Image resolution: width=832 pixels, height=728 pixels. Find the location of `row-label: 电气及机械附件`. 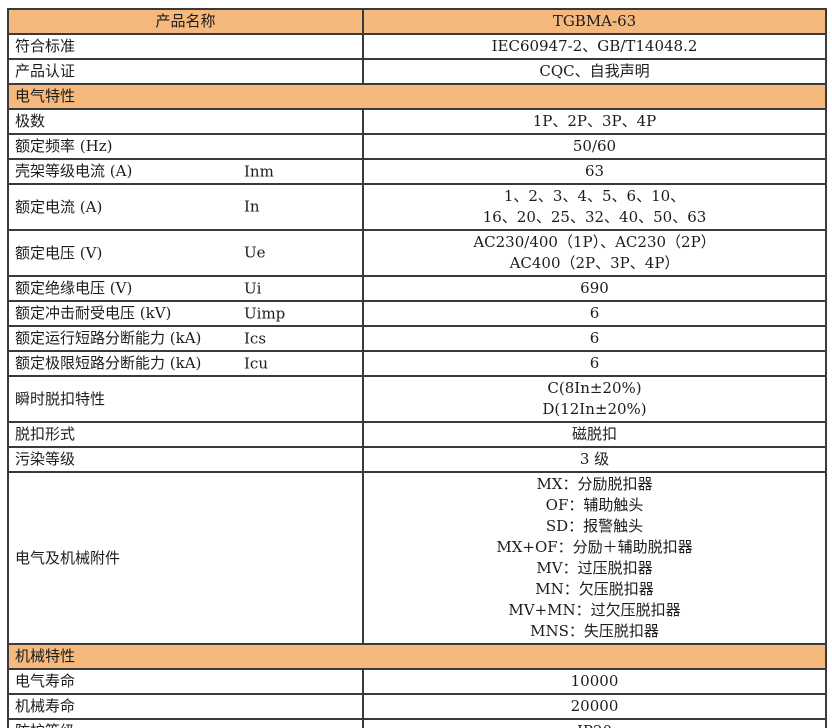

row-label: 电气及机械附件 is located at coordinates (68, 557).